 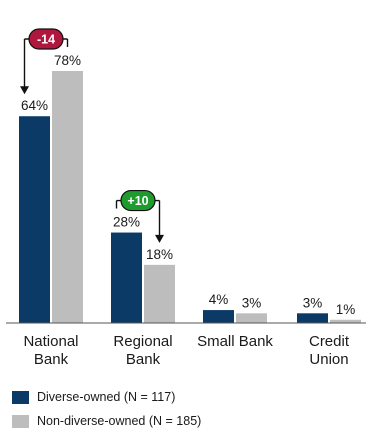 I want to click on legend-item-non-diverse: Non-diverse-owned (N = 185), so click(x=106, y=421).